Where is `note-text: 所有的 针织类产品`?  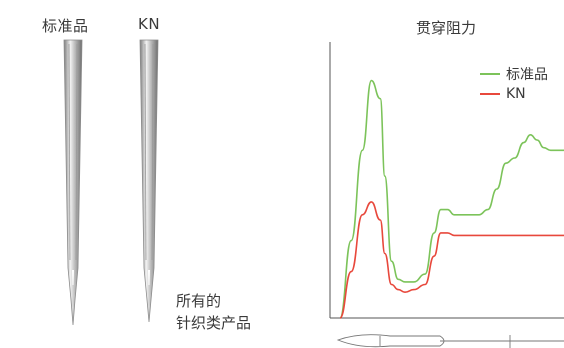 note-text: 所有的 针织类产品 is located at coordinates (213, 312).